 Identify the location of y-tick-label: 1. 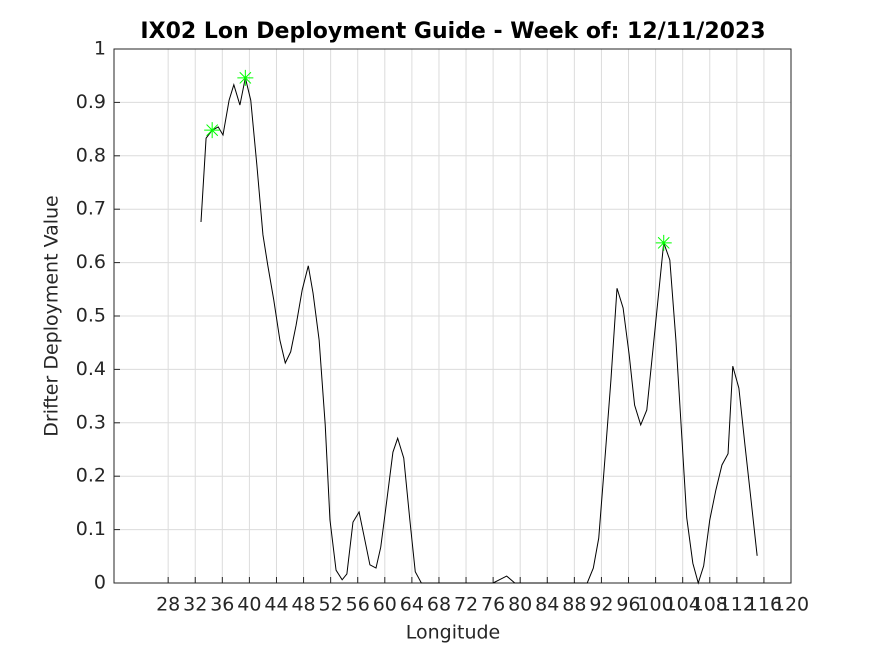
(100, 49).